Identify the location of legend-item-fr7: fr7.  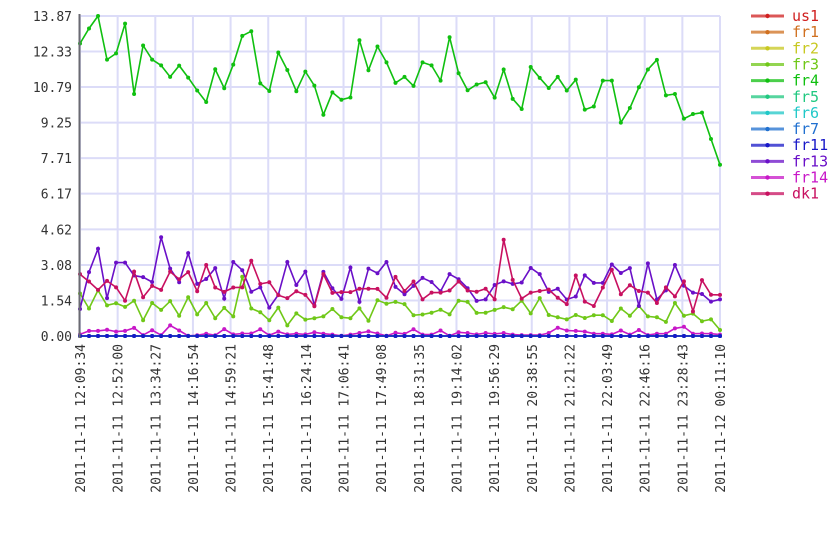
(785, 129).